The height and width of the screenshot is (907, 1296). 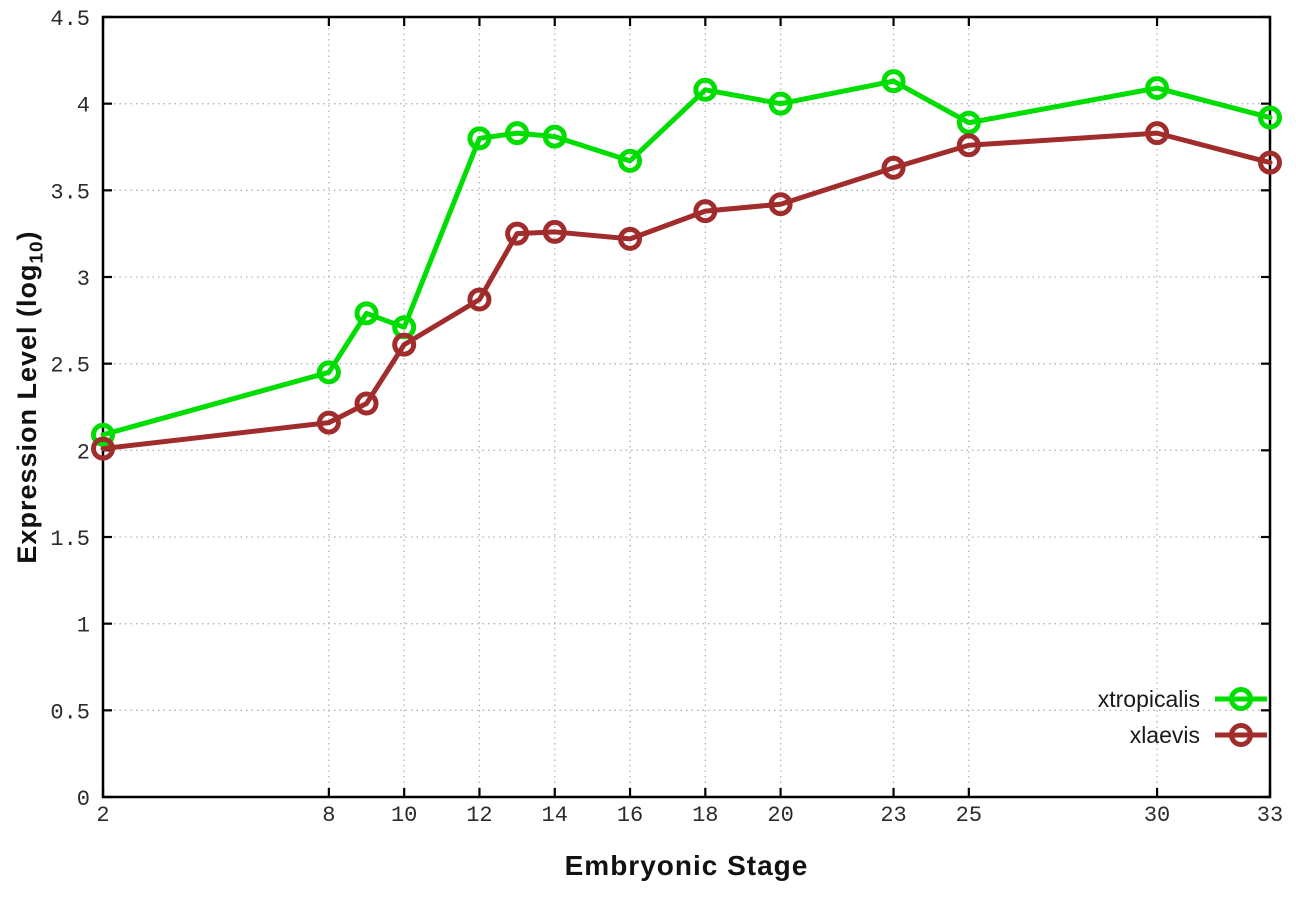 I want to click on x-tick-label: 2, so click(x=102, y=815).